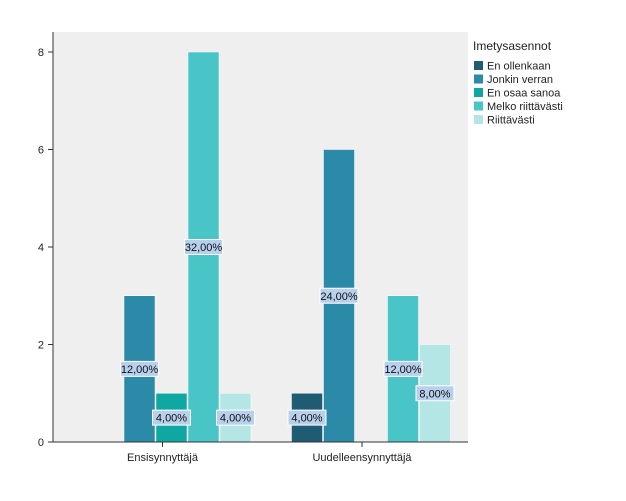 The height and width of the screenshot is (501, 626). Describe the element at coordinates (41, 443) in the screenshot. I see `y-tick-label: 0` at that location.